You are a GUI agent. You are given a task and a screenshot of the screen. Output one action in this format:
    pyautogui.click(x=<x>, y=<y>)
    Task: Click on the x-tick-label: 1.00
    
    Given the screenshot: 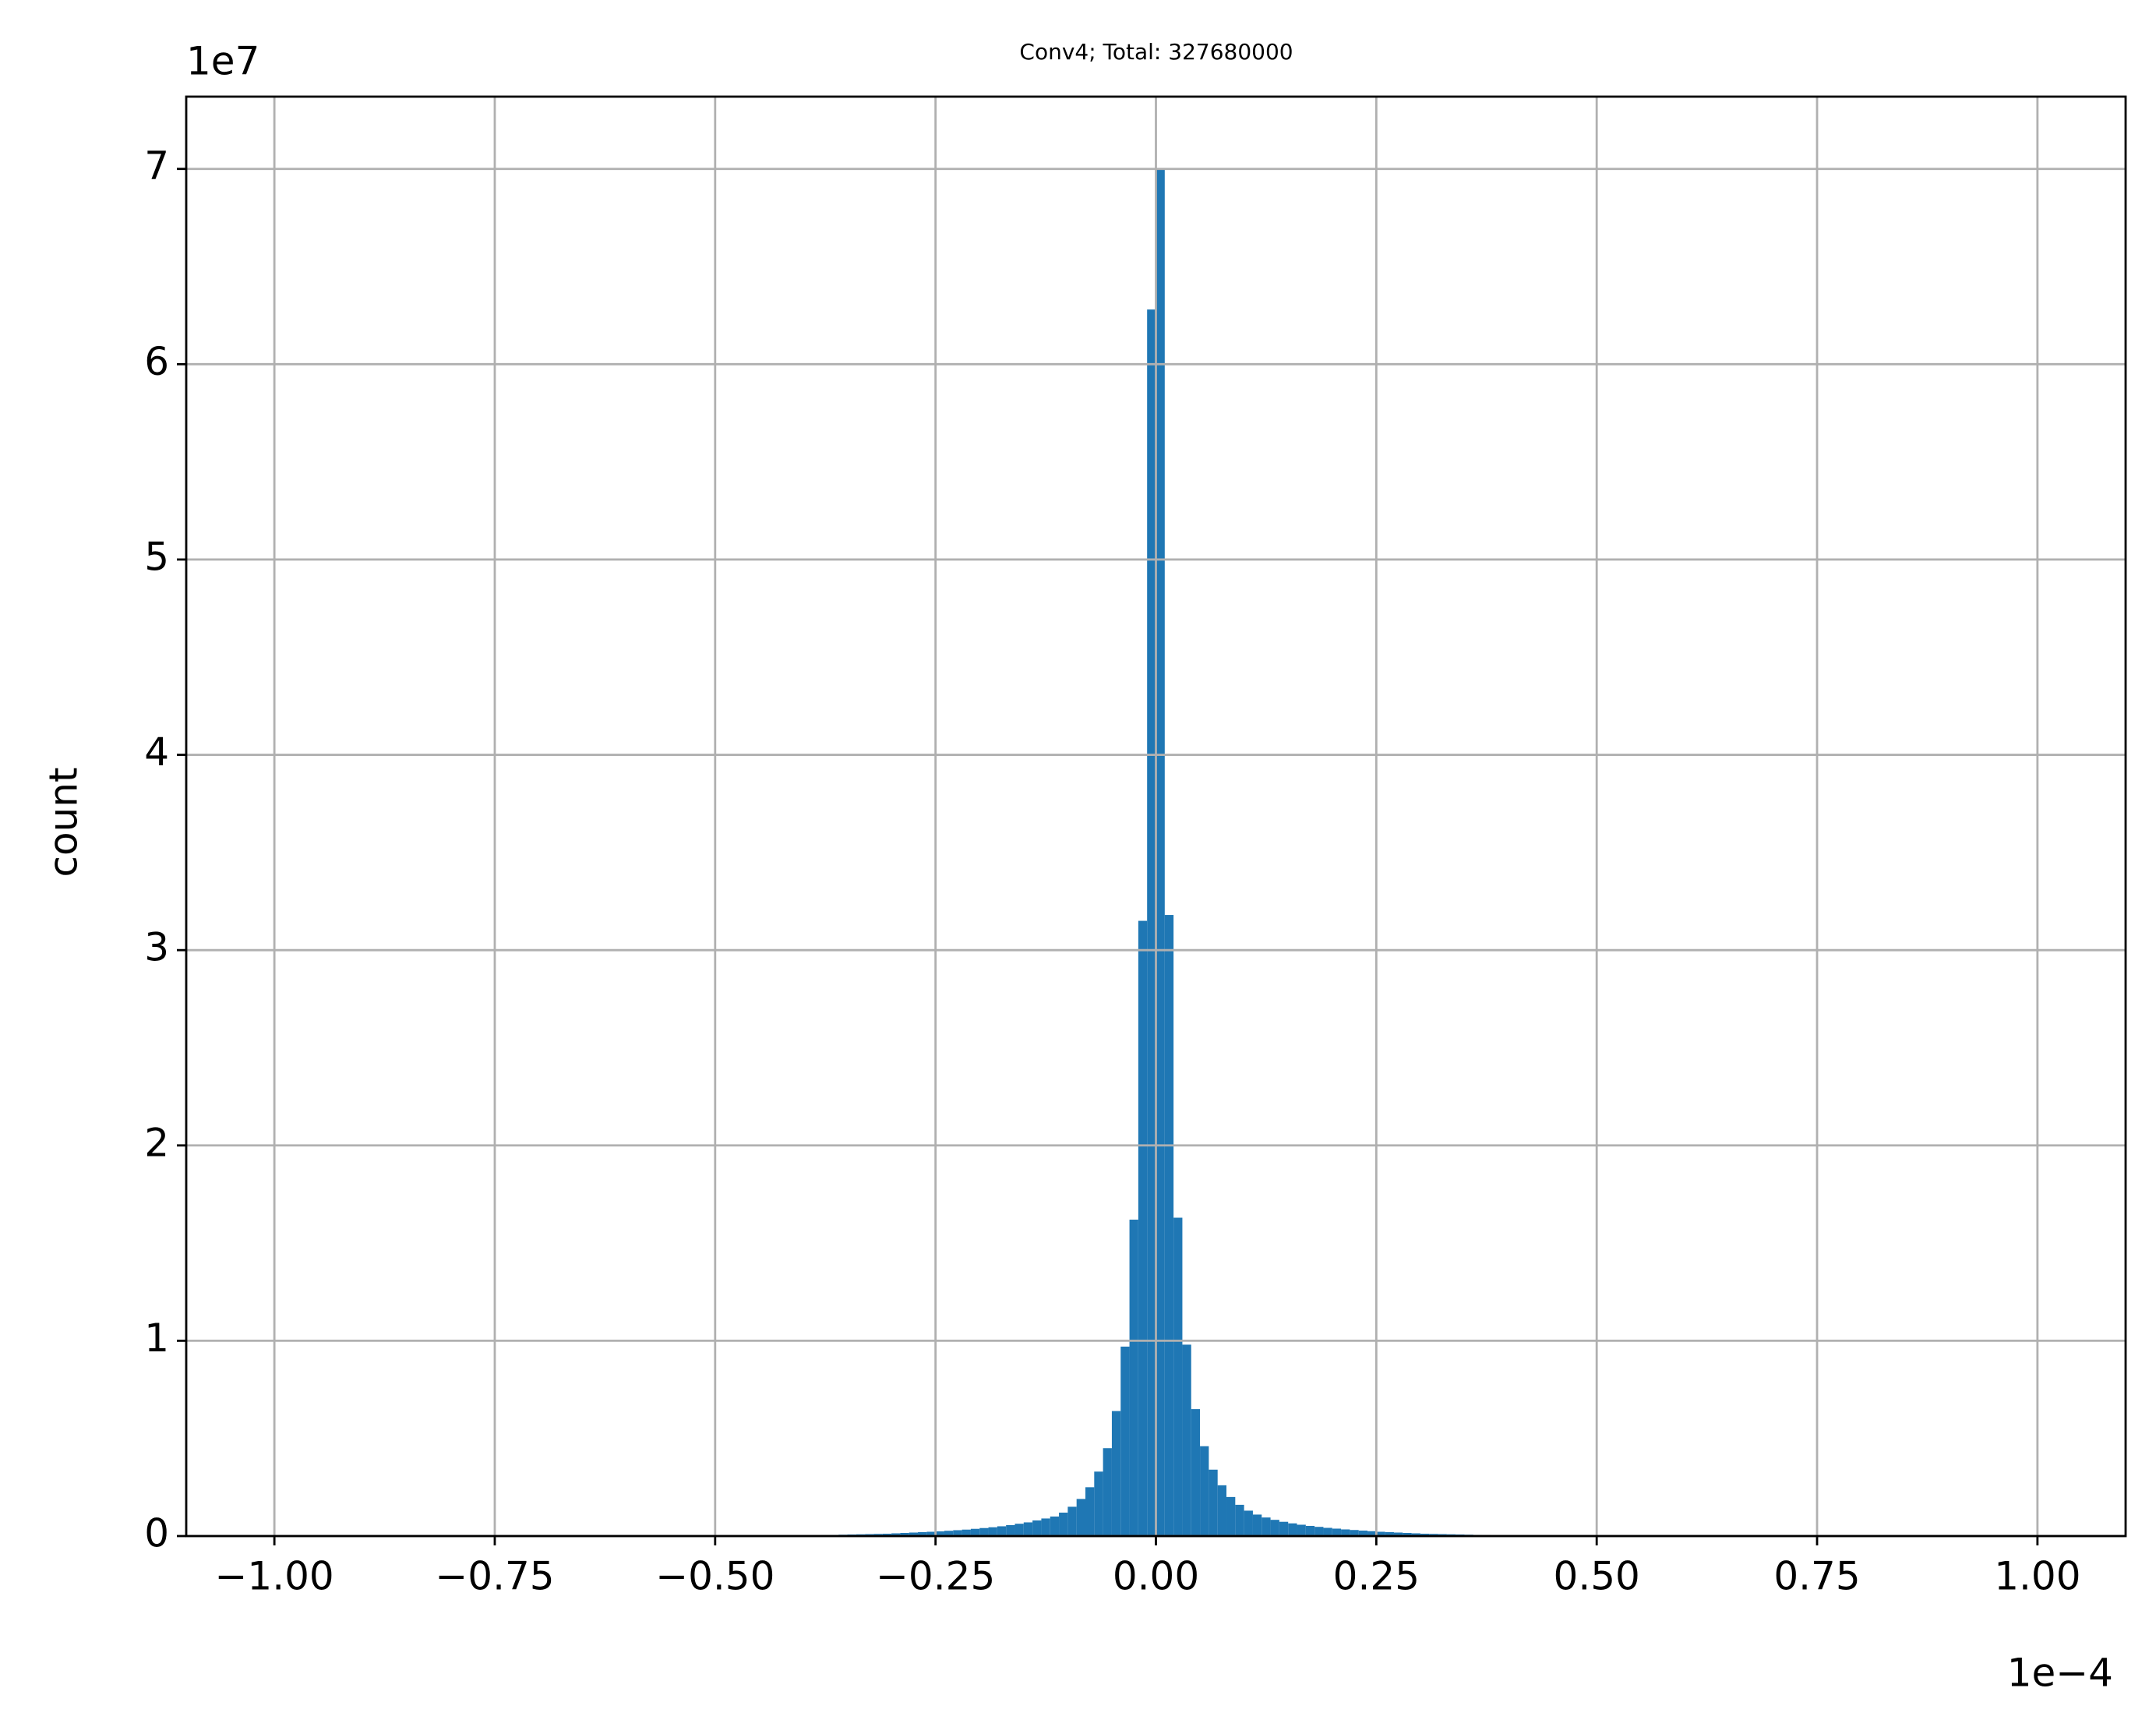 What is the action you would take?
    pyautogui.click(x=2037, y=1576)
    